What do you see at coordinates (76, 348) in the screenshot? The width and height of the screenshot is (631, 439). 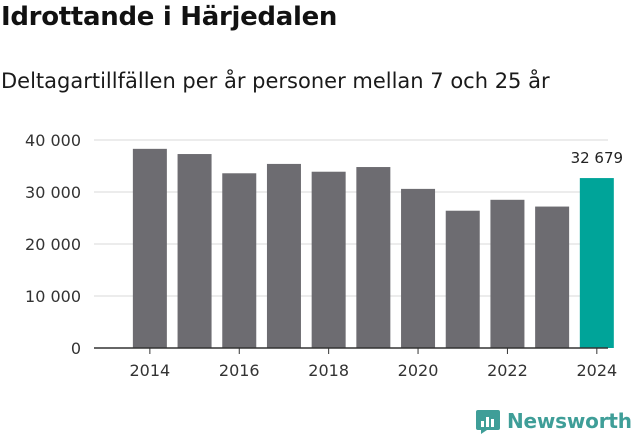 I see `y-tick-label: 0` at bounding box center [76, 348].